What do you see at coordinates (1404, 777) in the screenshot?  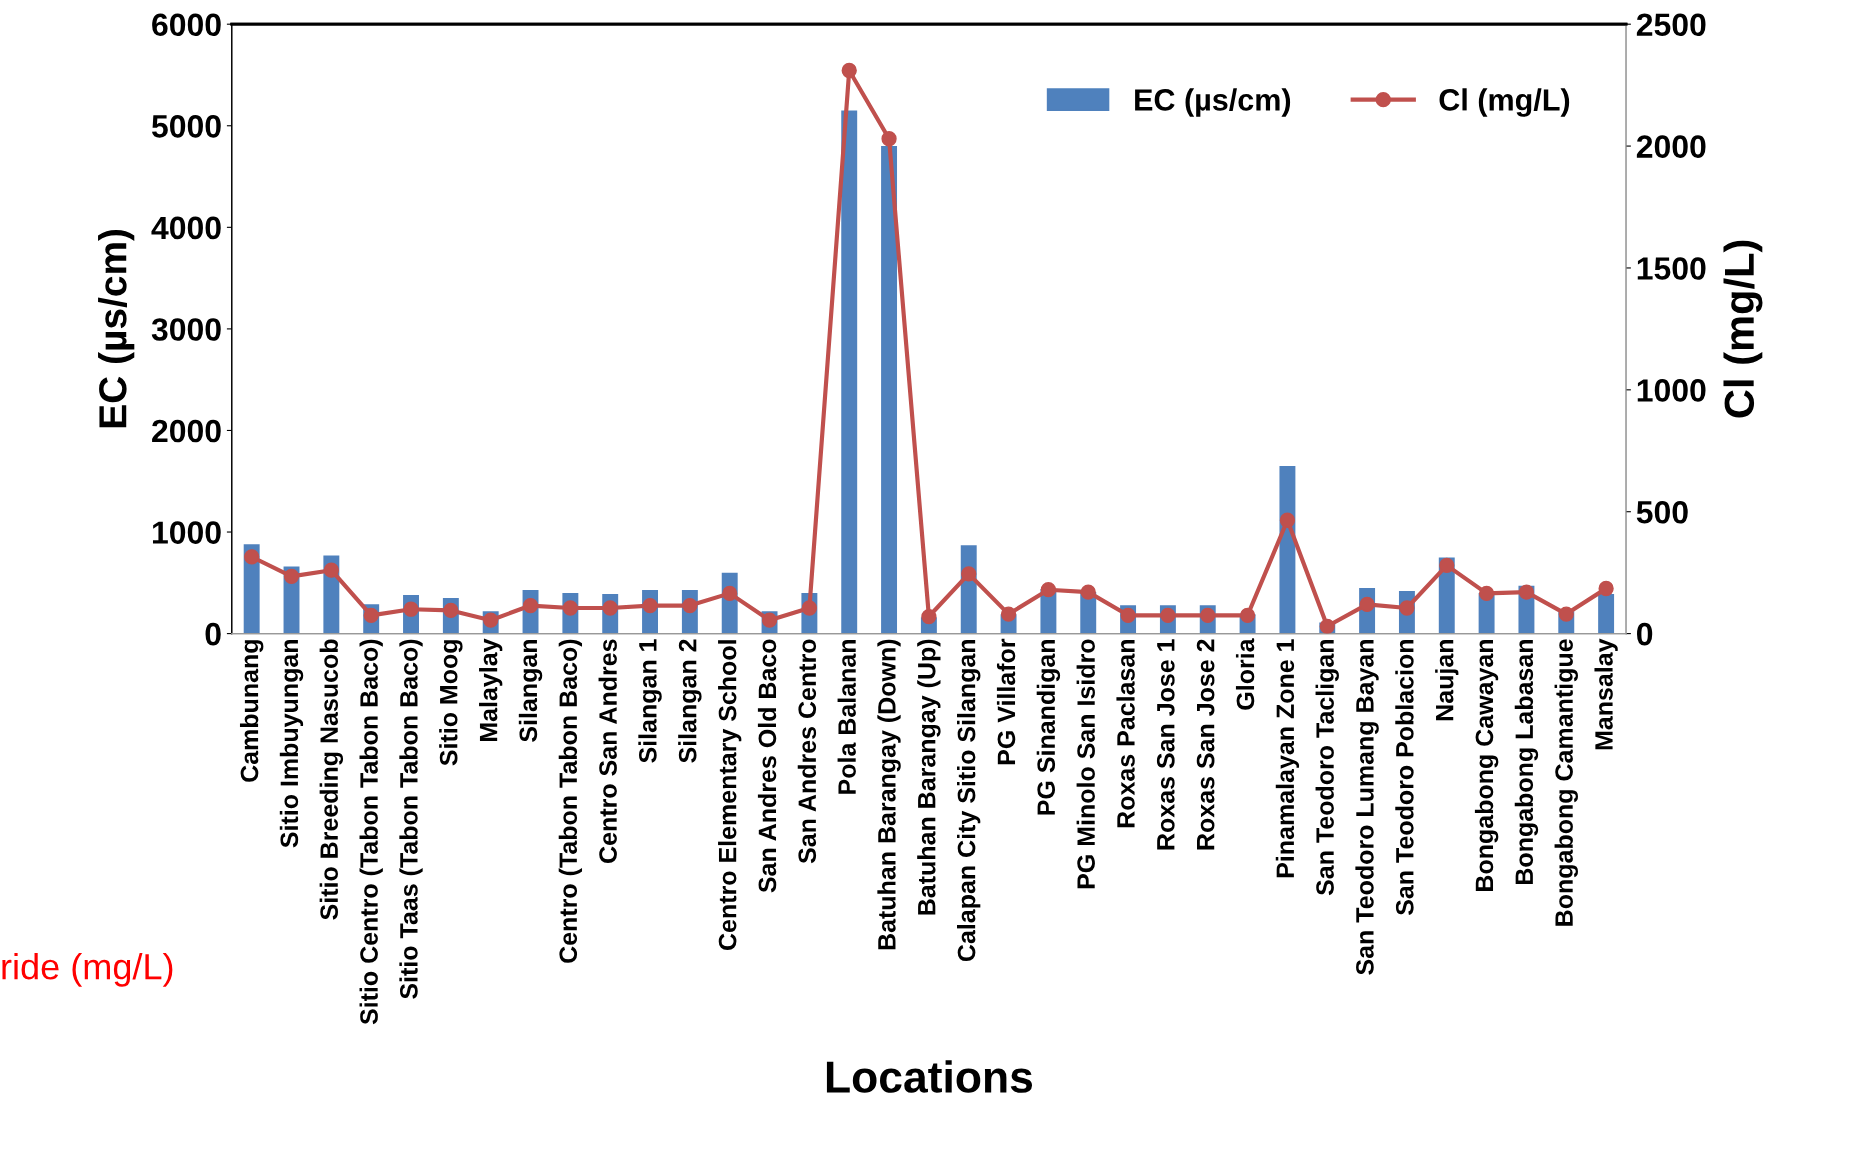 I see `x-tick-label: San Teodoro Poblacion` at bounding box center [1404, 777].